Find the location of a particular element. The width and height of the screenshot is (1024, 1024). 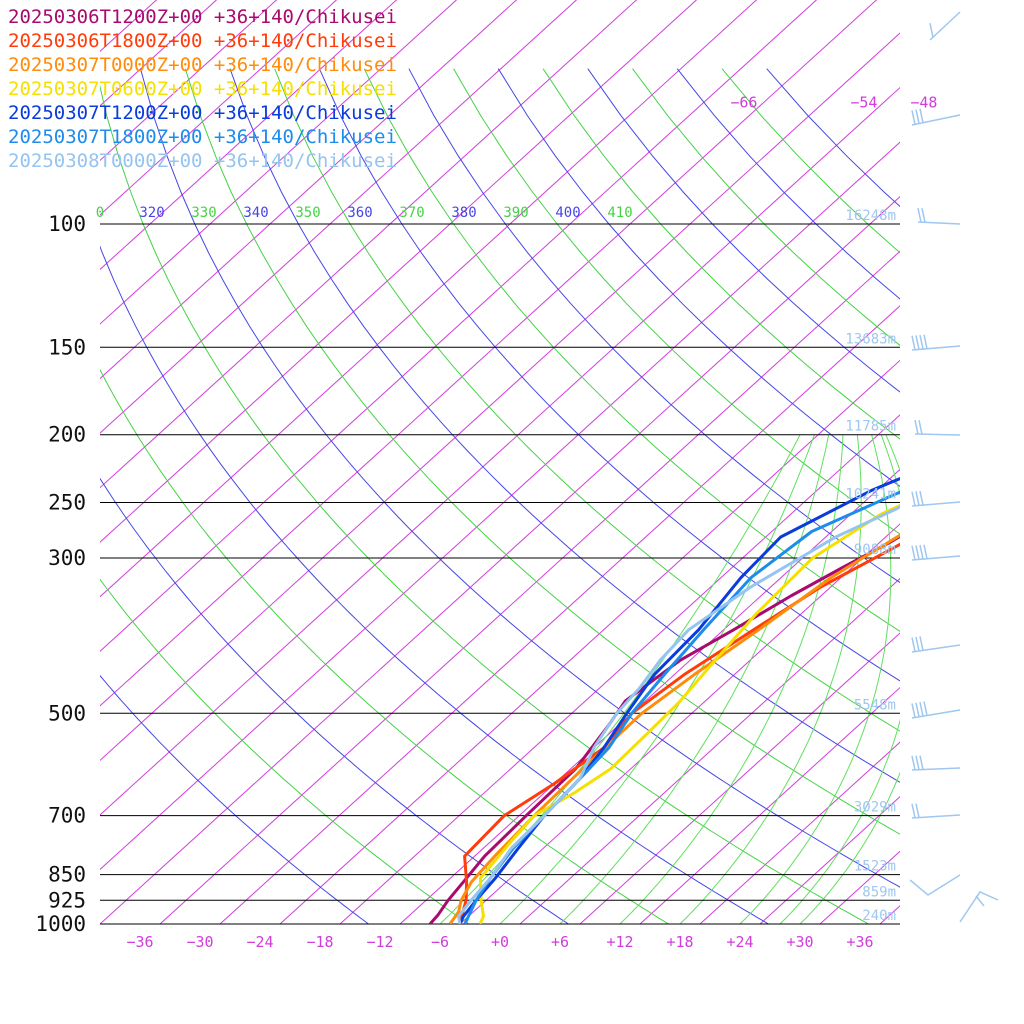

legend-entry: 20250307T1800Z+00 +36+140/Chikusei is located at coordinates (202, 137).